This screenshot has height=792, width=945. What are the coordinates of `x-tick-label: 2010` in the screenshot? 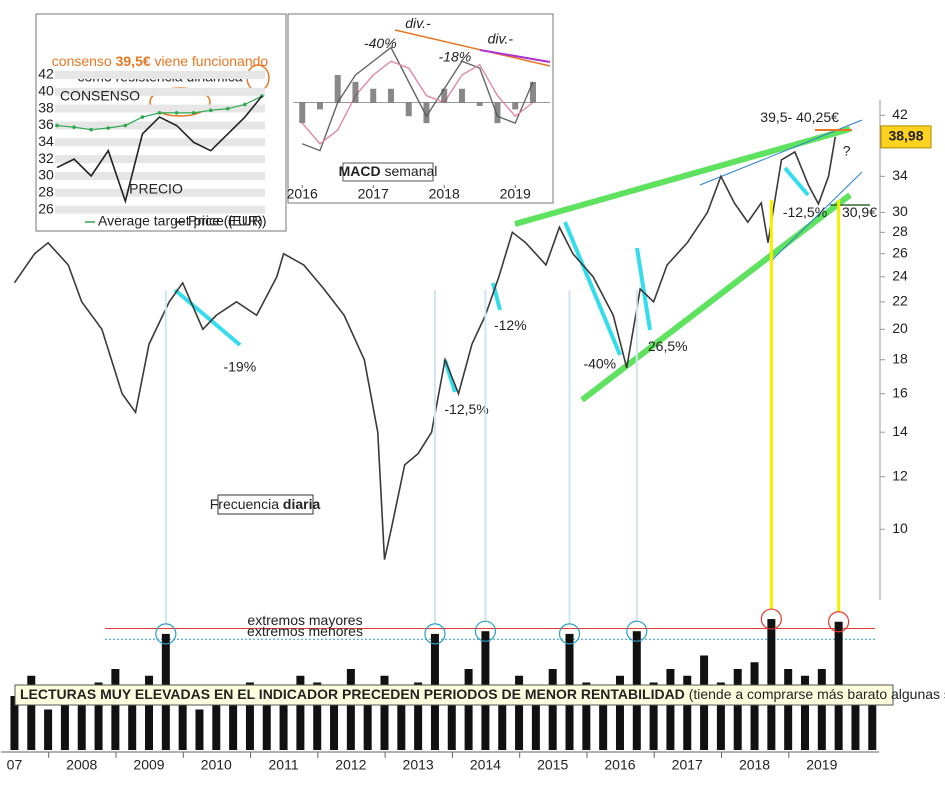 It's located at (216, 765).